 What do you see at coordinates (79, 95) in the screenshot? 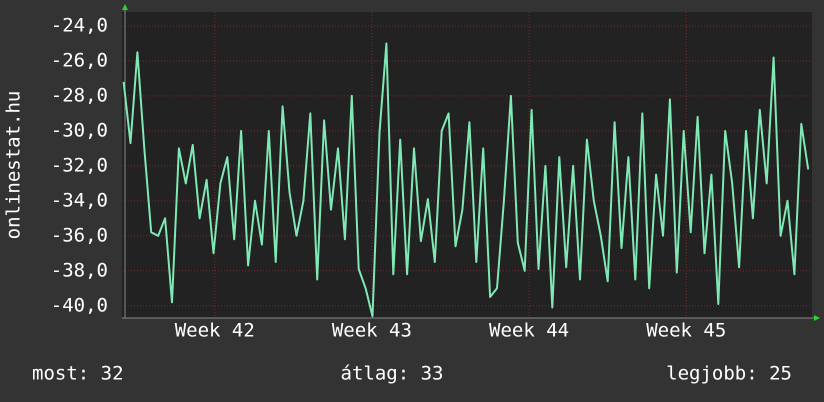
I see `y-tick-label: -28,0` at bounding box center [79, 95].